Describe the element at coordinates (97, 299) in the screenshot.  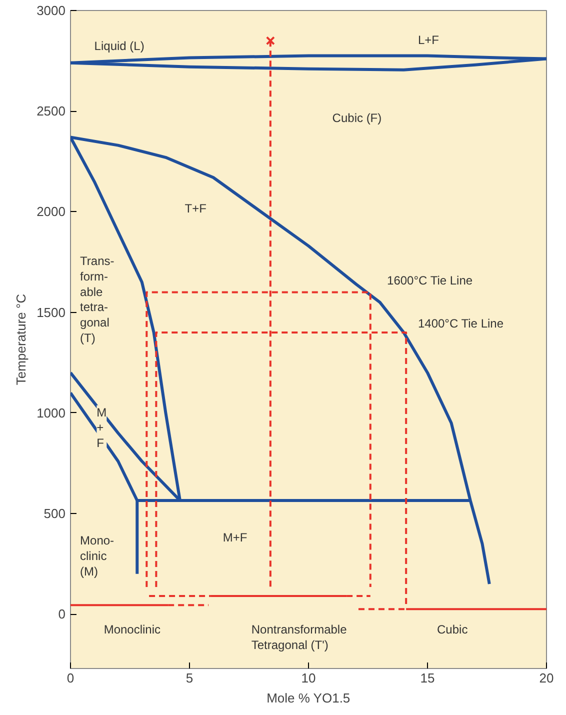
I see `annotation: Trans- form- able tetra- gonal (T)` at that location.